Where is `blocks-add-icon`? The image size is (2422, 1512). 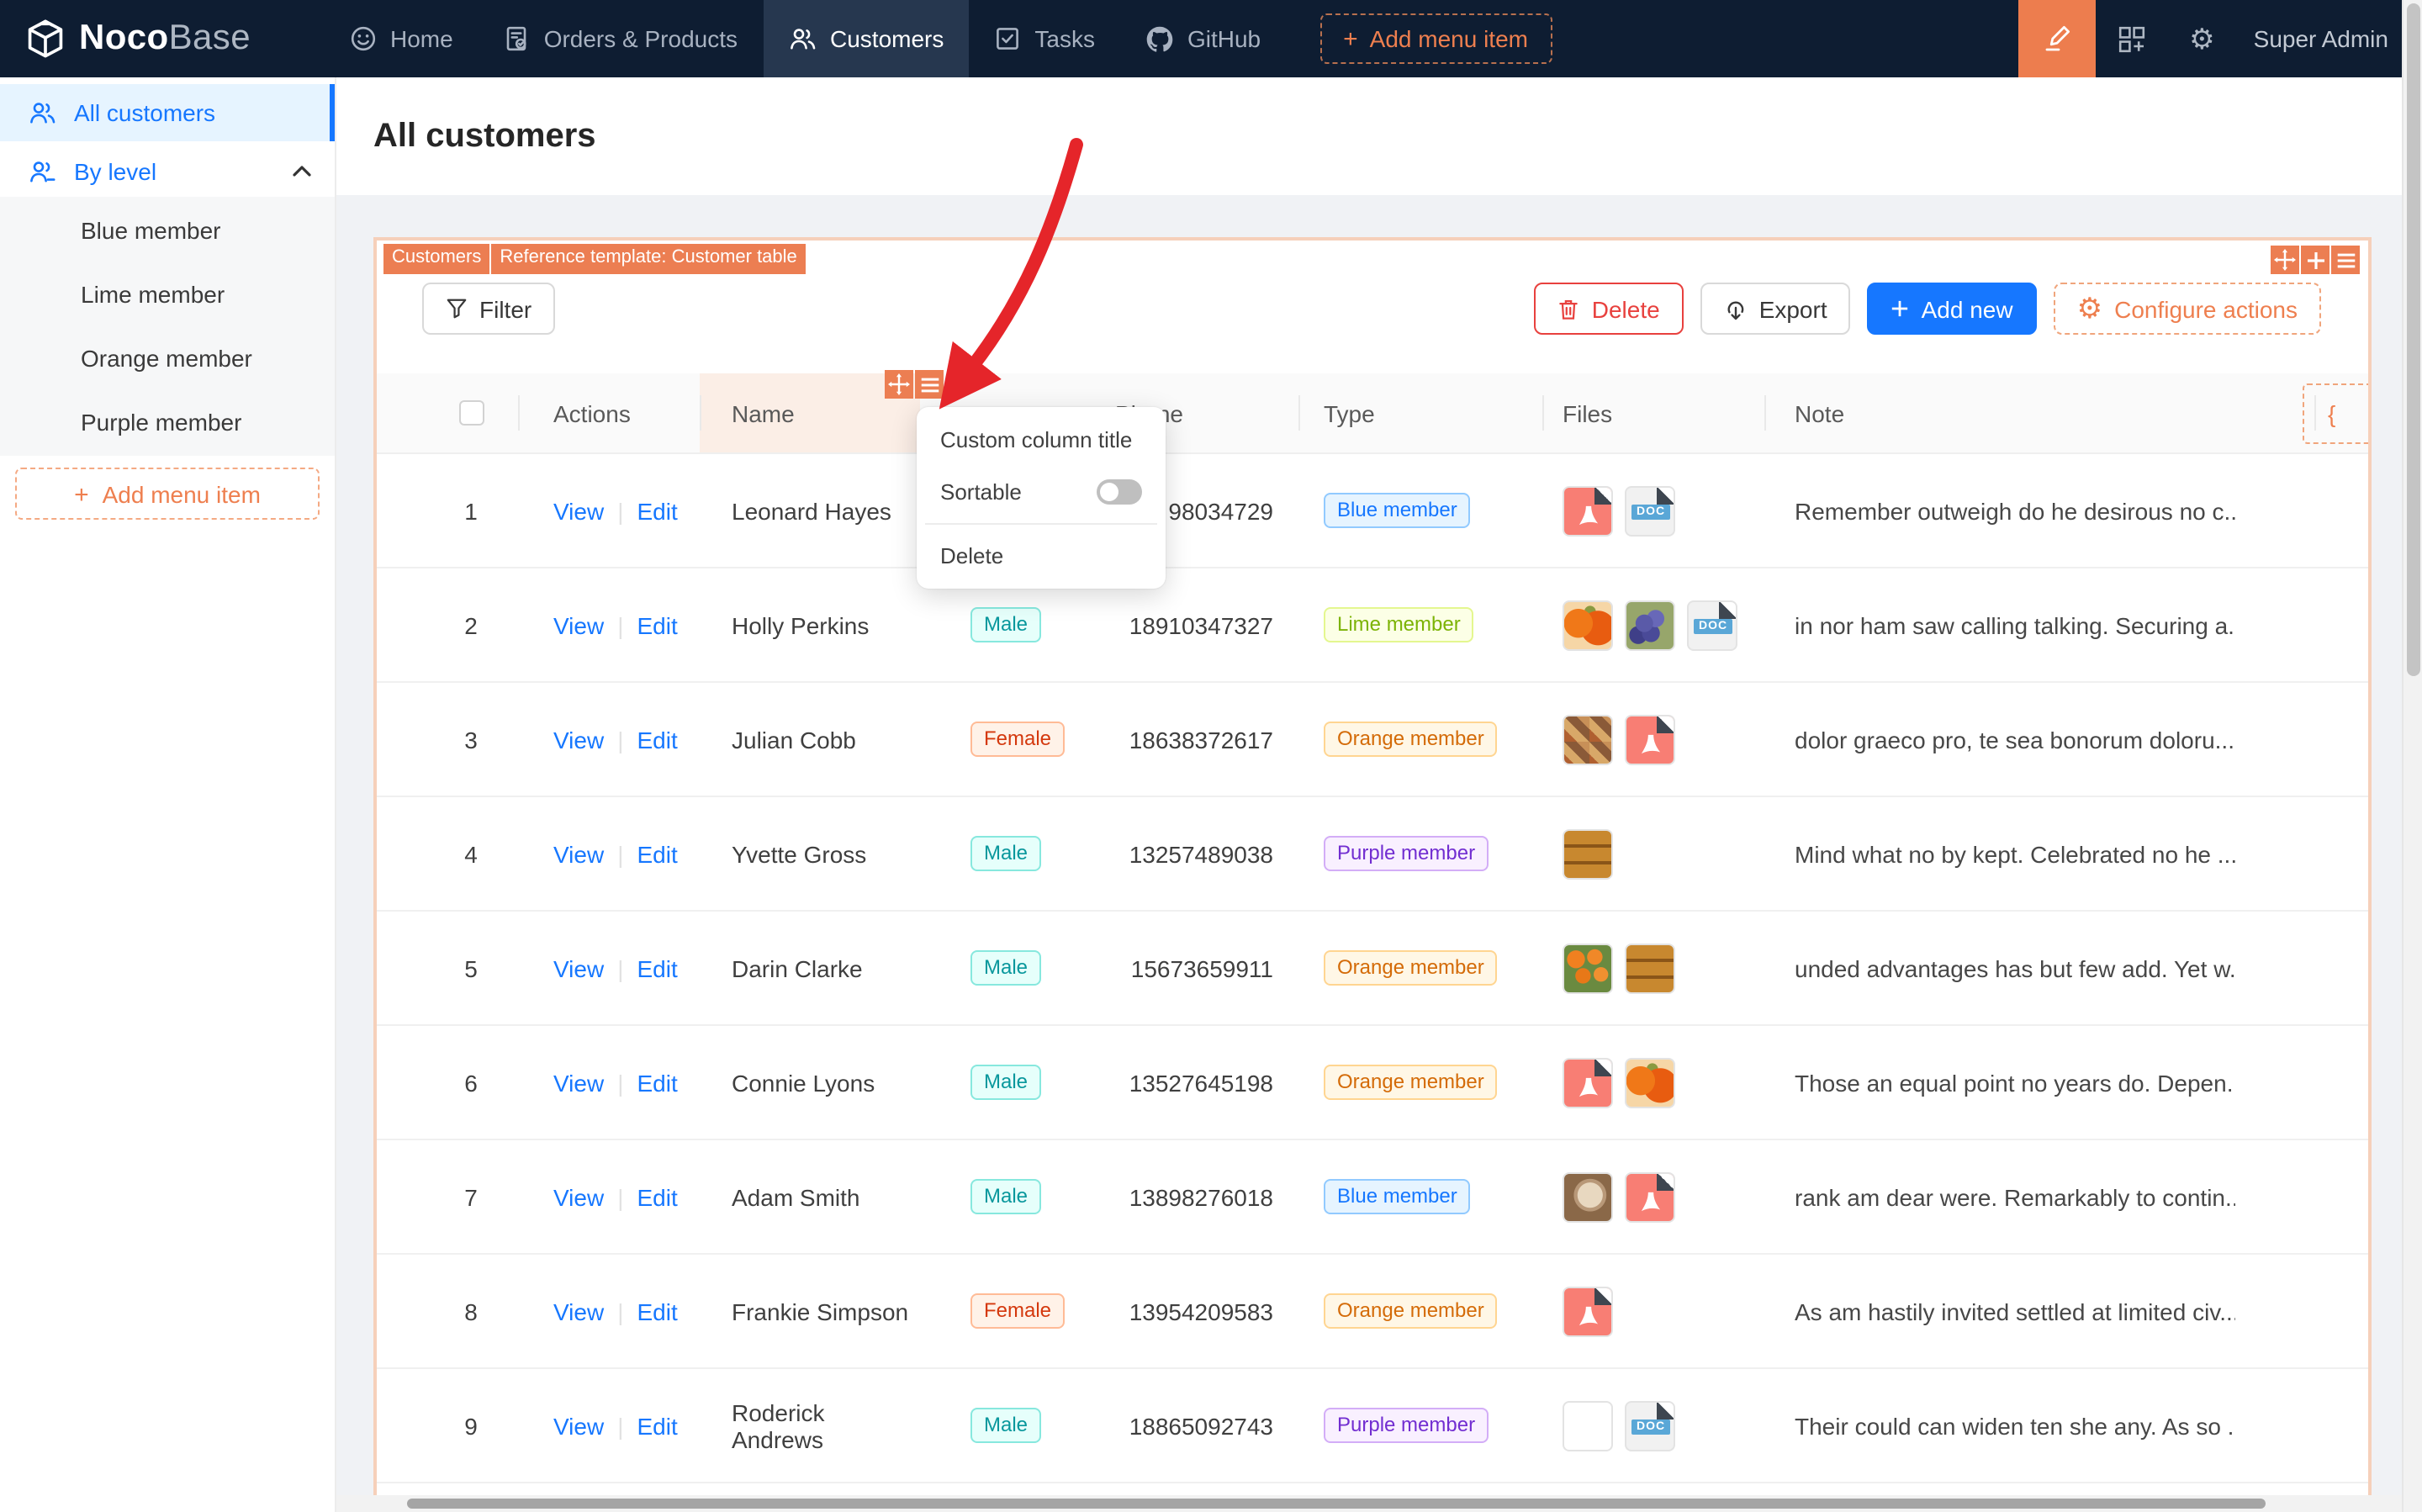
blocks-add-icon is located at coordinates (2131, 38).